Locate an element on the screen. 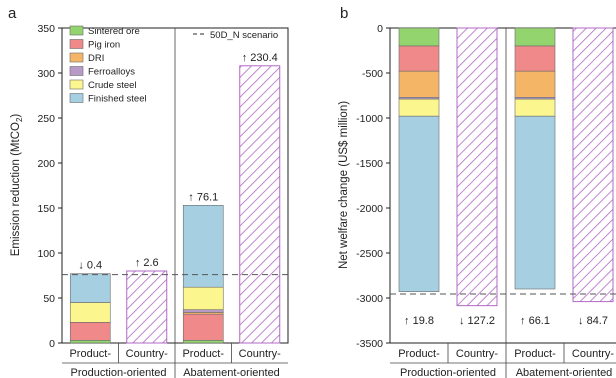 The width and height of the screenshot is (616, 378). y-tick-label: -2500 is located at coordinates (369, 254).